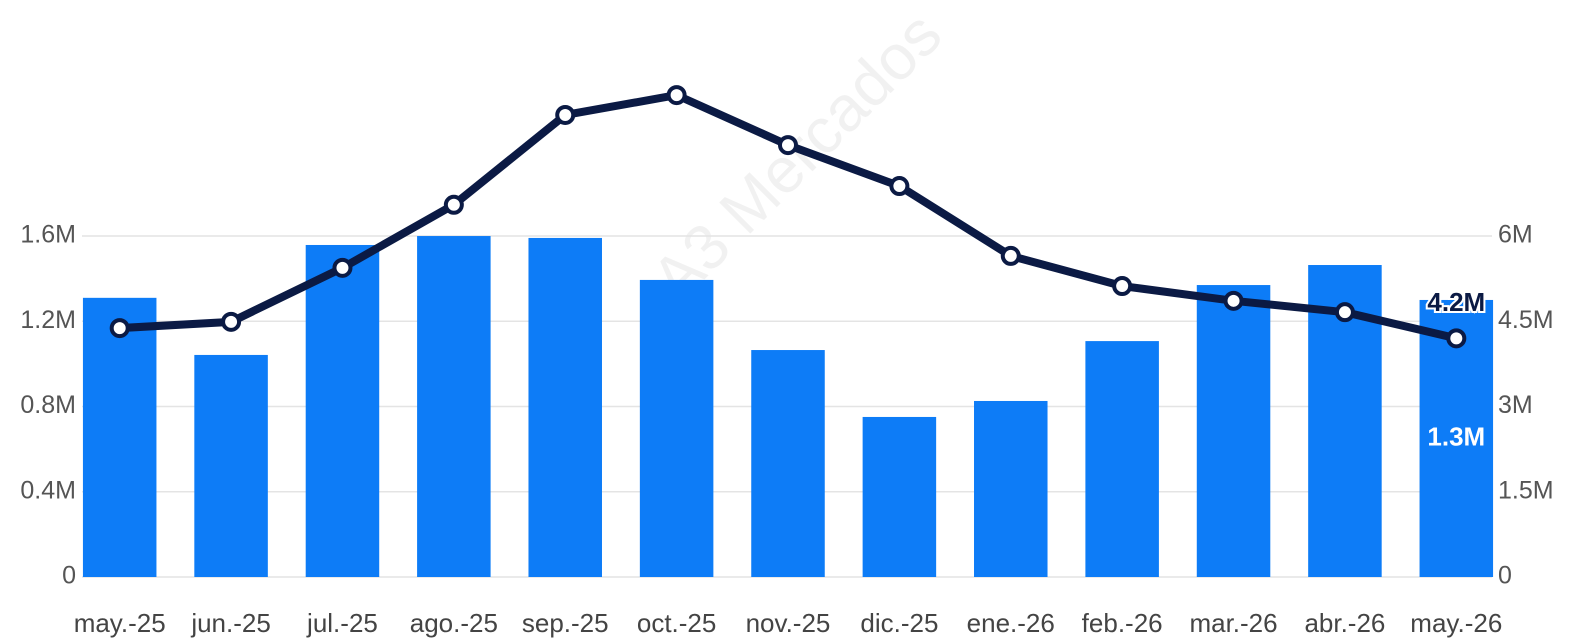 Image resolution: width=1570 pixels, height=640 pixels. I want to click on line-value-label: 4.2M, so click(1456, 302).